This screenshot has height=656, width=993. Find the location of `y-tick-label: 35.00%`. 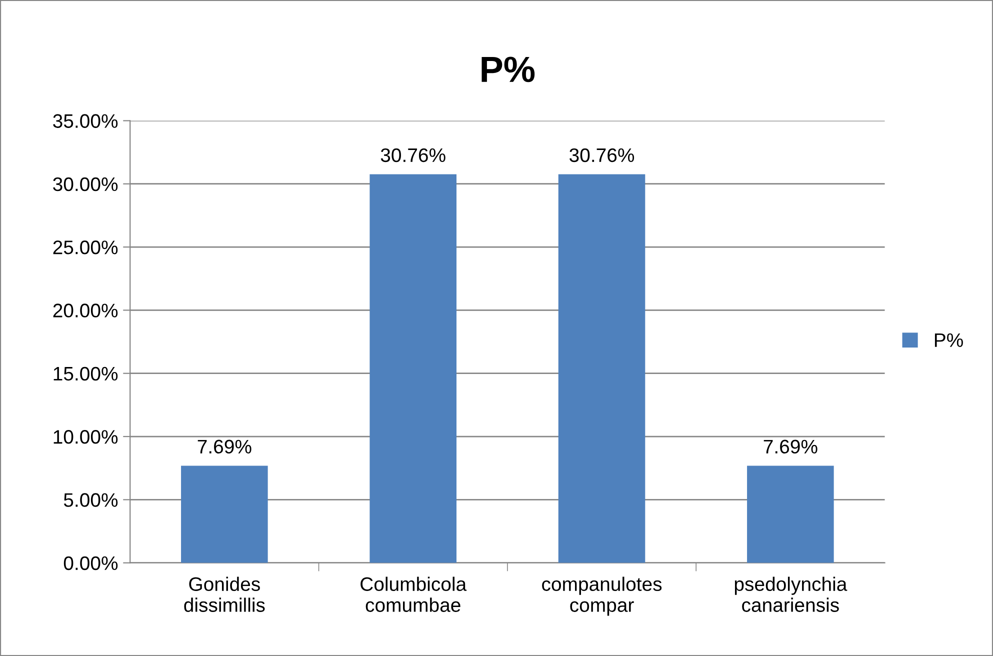

y-tick-label: 35.00% is located at coordinates (85, 121).